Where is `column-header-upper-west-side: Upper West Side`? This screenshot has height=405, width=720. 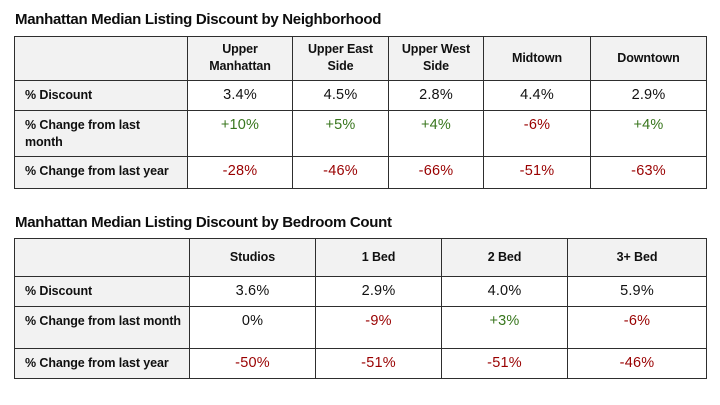 column-header-upper-west-side: Upper West Side is located at coordinates (436, 58).